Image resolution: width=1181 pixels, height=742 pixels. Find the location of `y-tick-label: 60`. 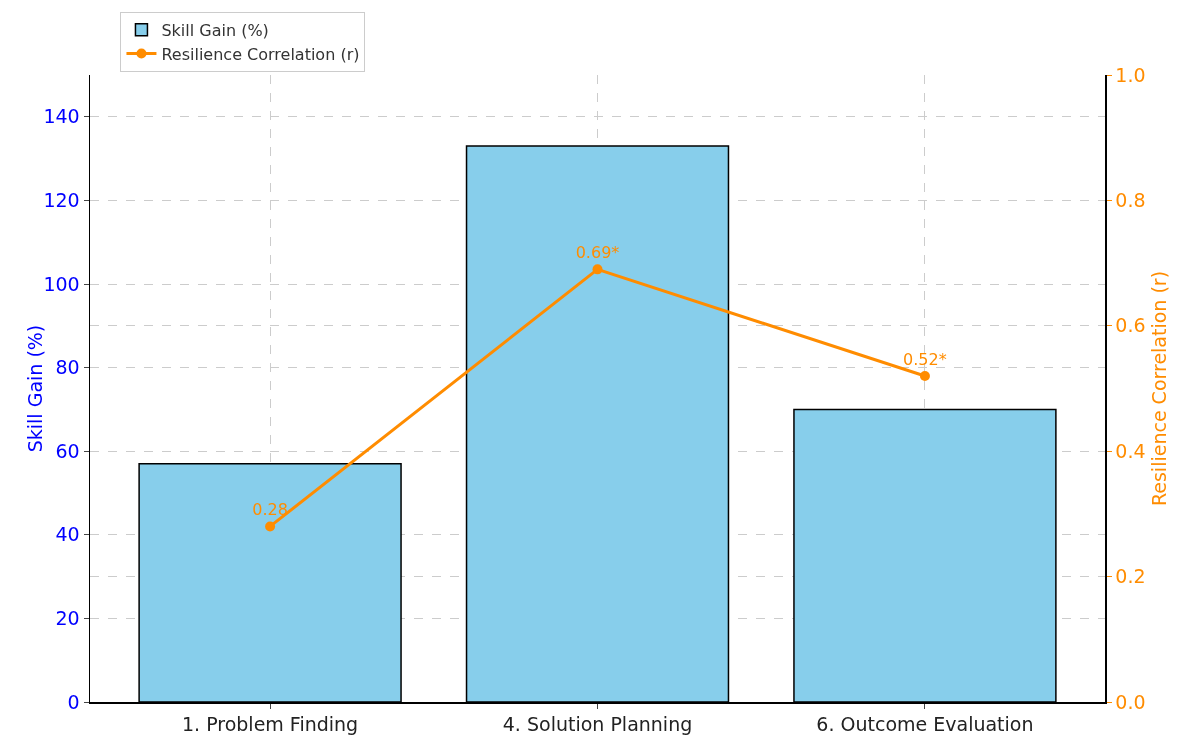

y-tick-label: 60 is located at coordinates (67, 450).